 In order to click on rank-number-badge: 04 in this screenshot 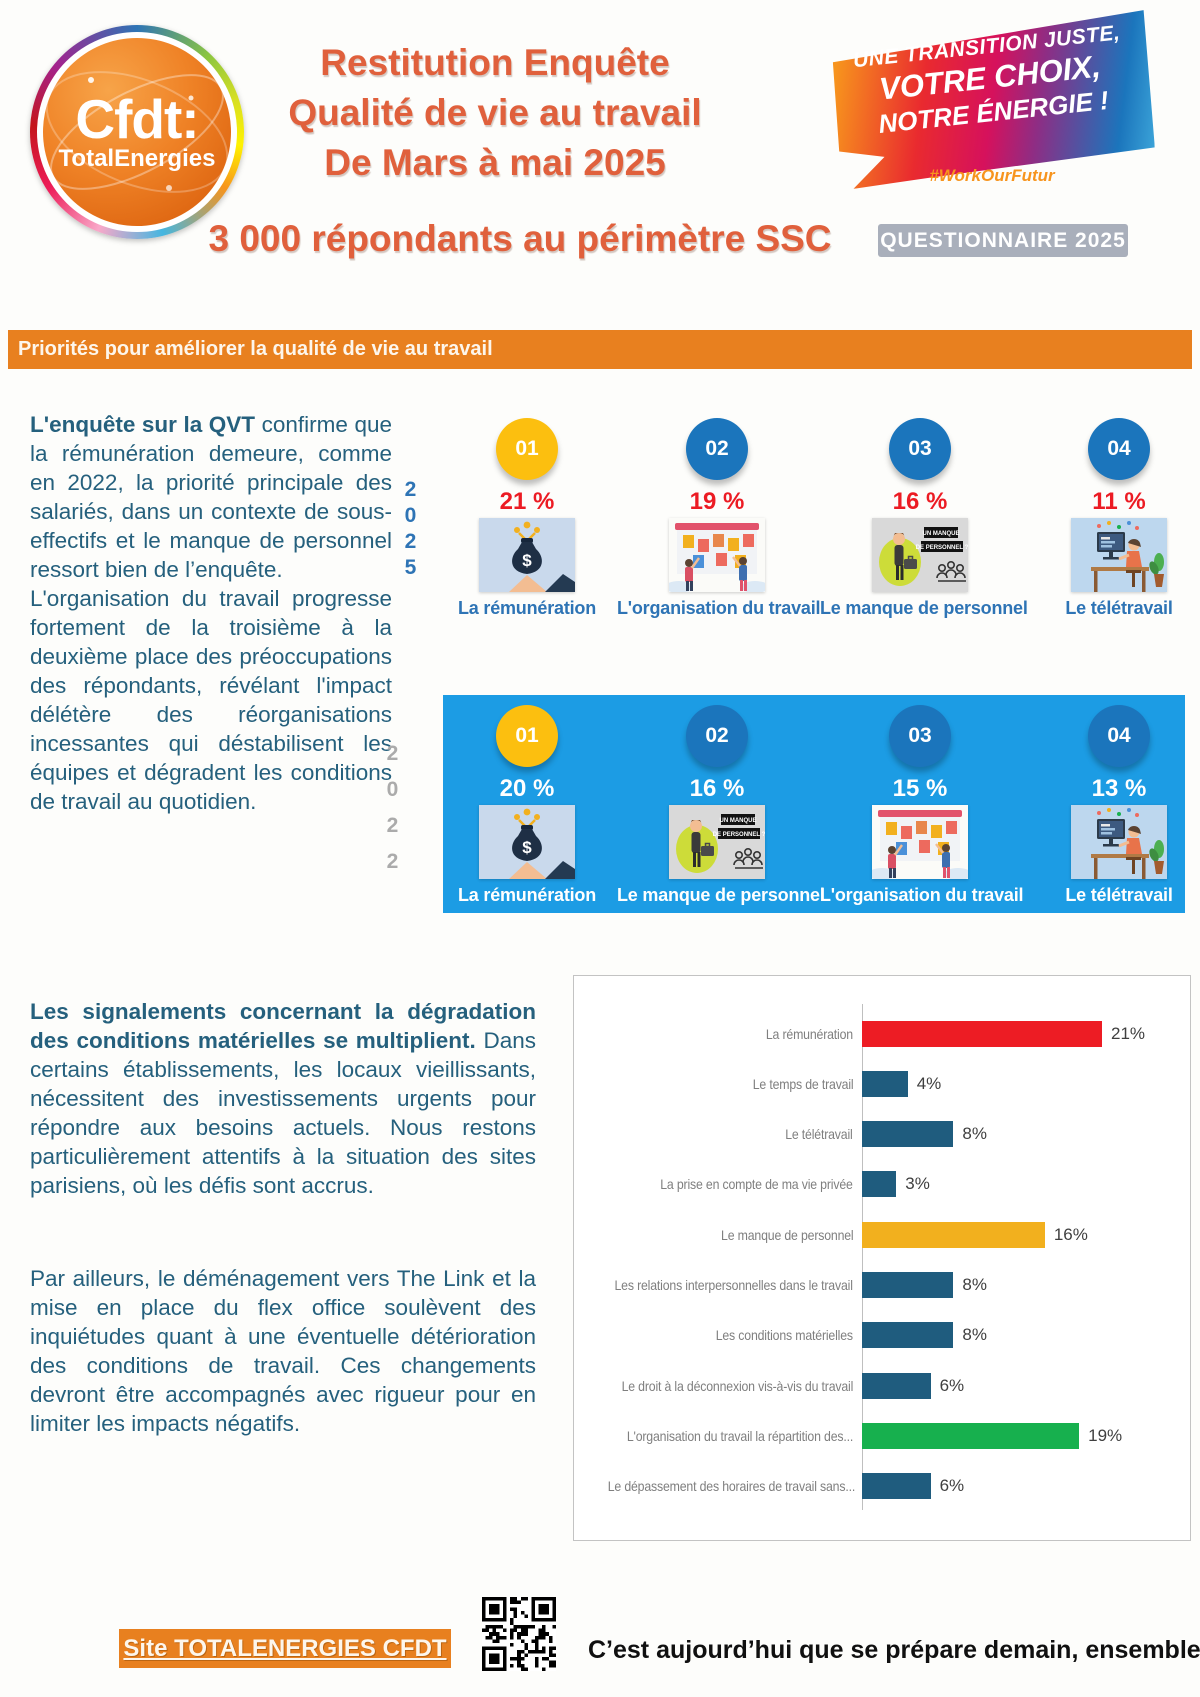, I will do `click(1119, 736)`.